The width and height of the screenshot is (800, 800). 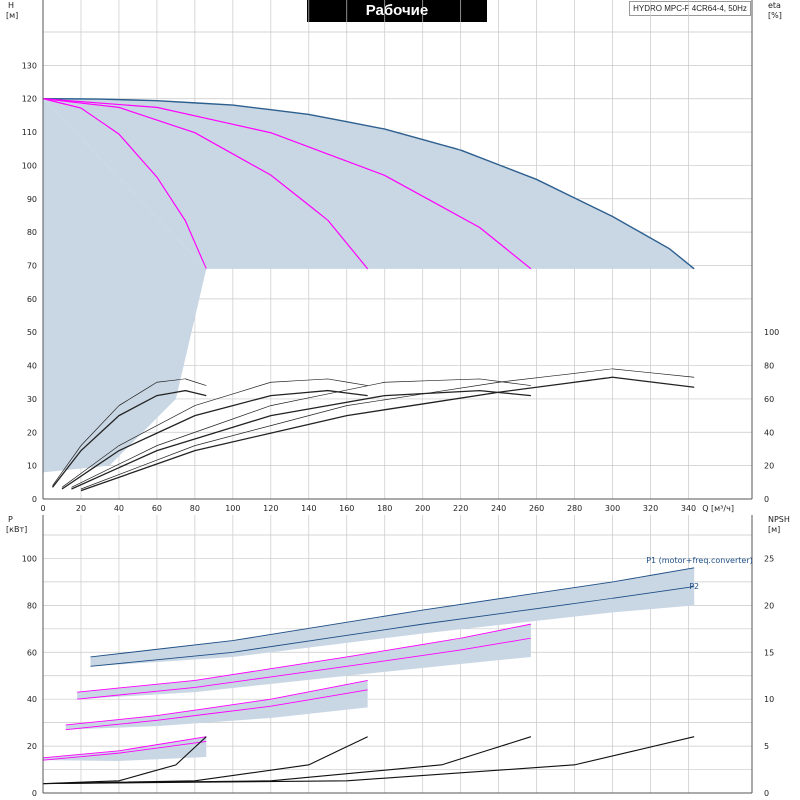 What do you see at coordinates (775, 15) in the screenshot?
I see `eta-axis-unit: [%]` at bounding box center [775, 15].